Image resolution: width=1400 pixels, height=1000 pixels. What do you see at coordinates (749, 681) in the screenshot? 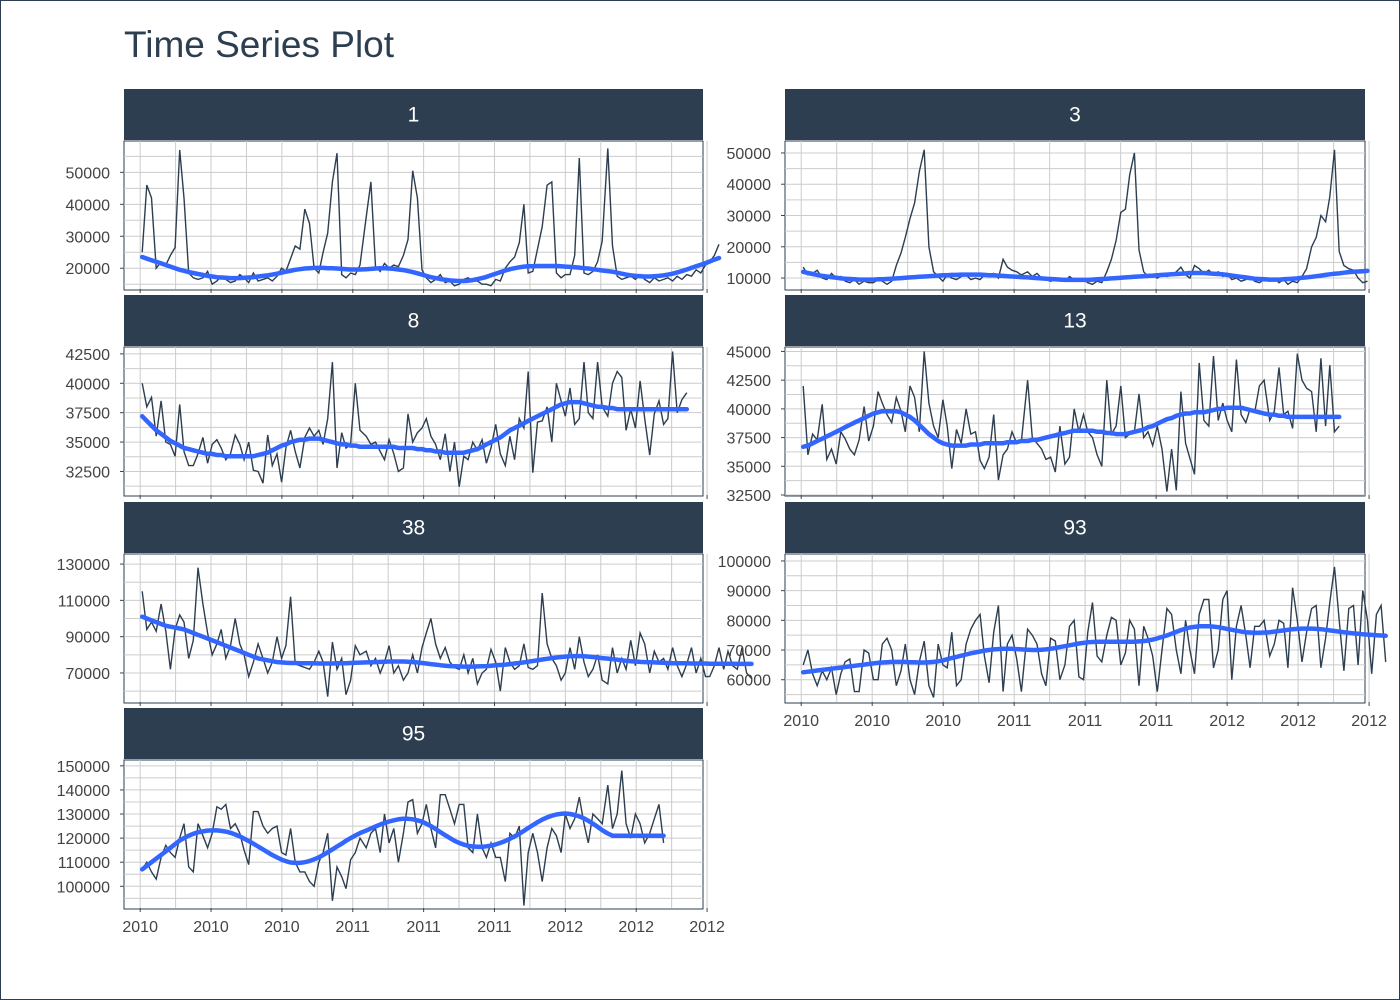
I see `y-tick-label: 60000` at bounding box center [749, 681].